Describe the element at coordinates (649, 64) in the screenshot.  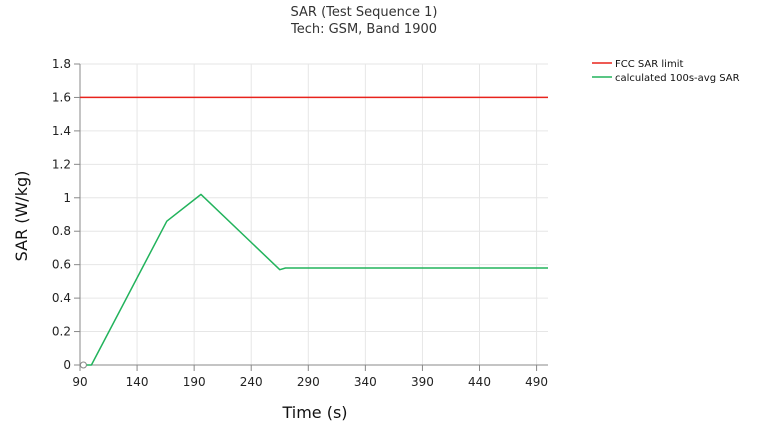
I see `legend-label: FCC SAR limit` at that location.